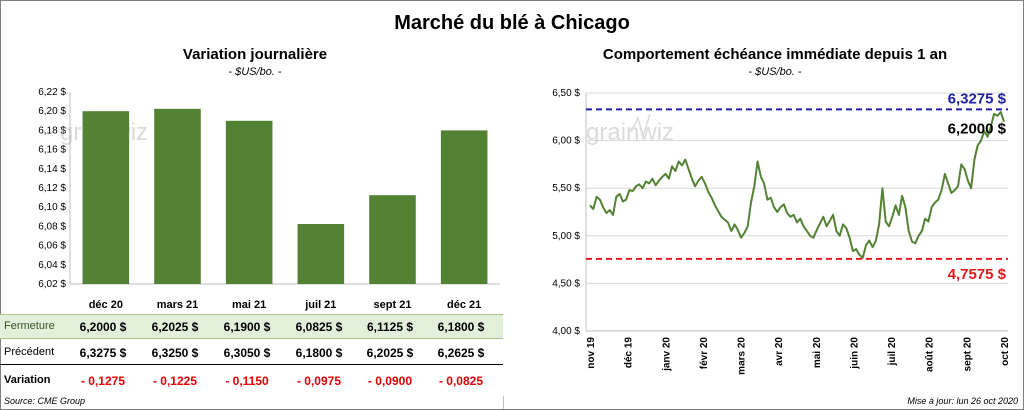 The image size is (1024, 410). I want to click on y-tick-label: 6,16 $, so click(52, 150).